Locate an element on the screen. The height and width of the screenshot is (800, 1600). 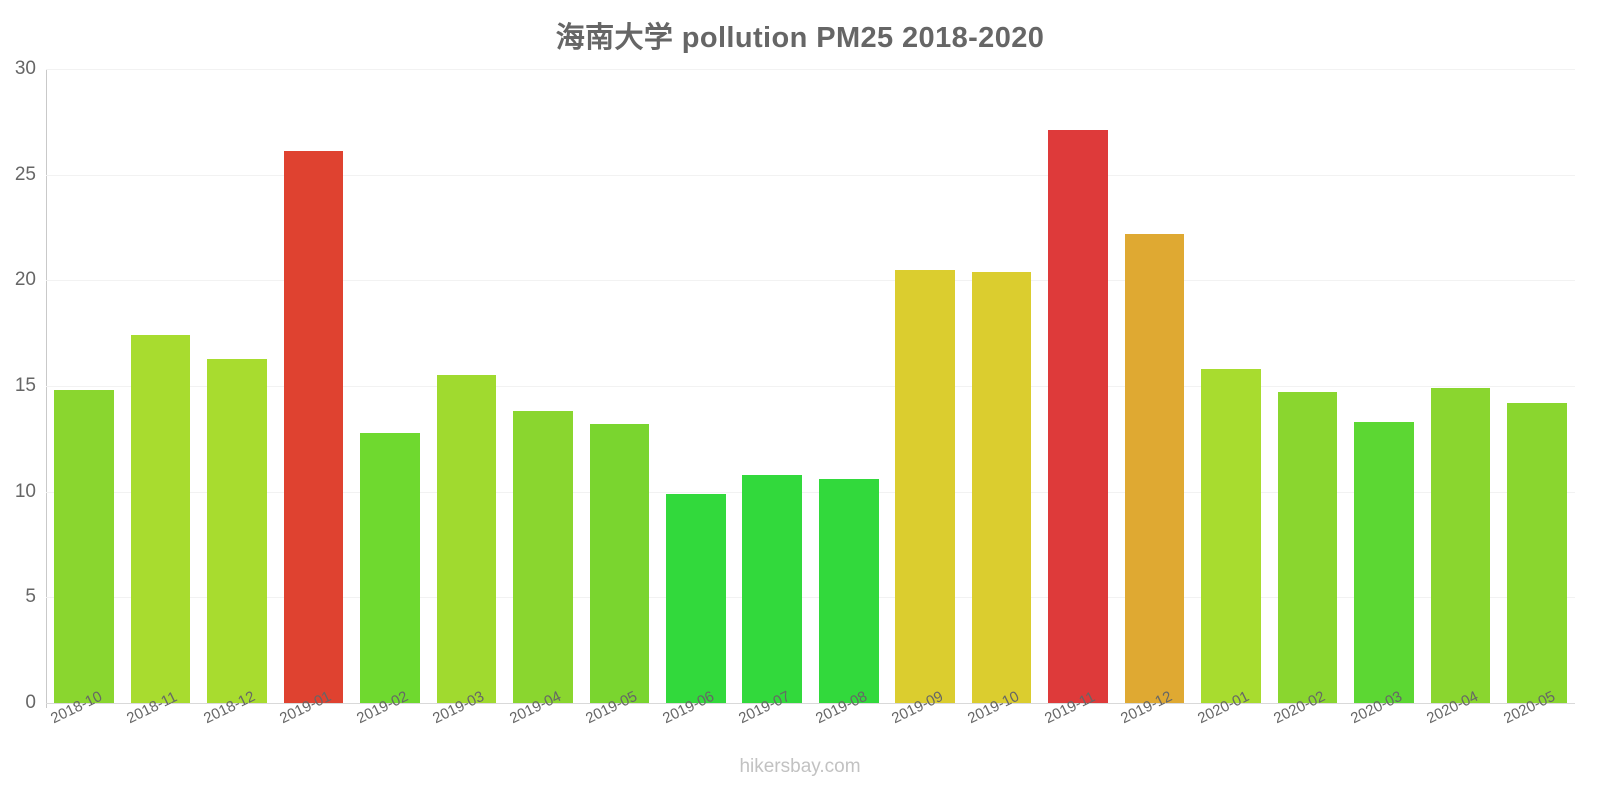
y-tick-label-20: 20 is located at coordinates (25, 280).